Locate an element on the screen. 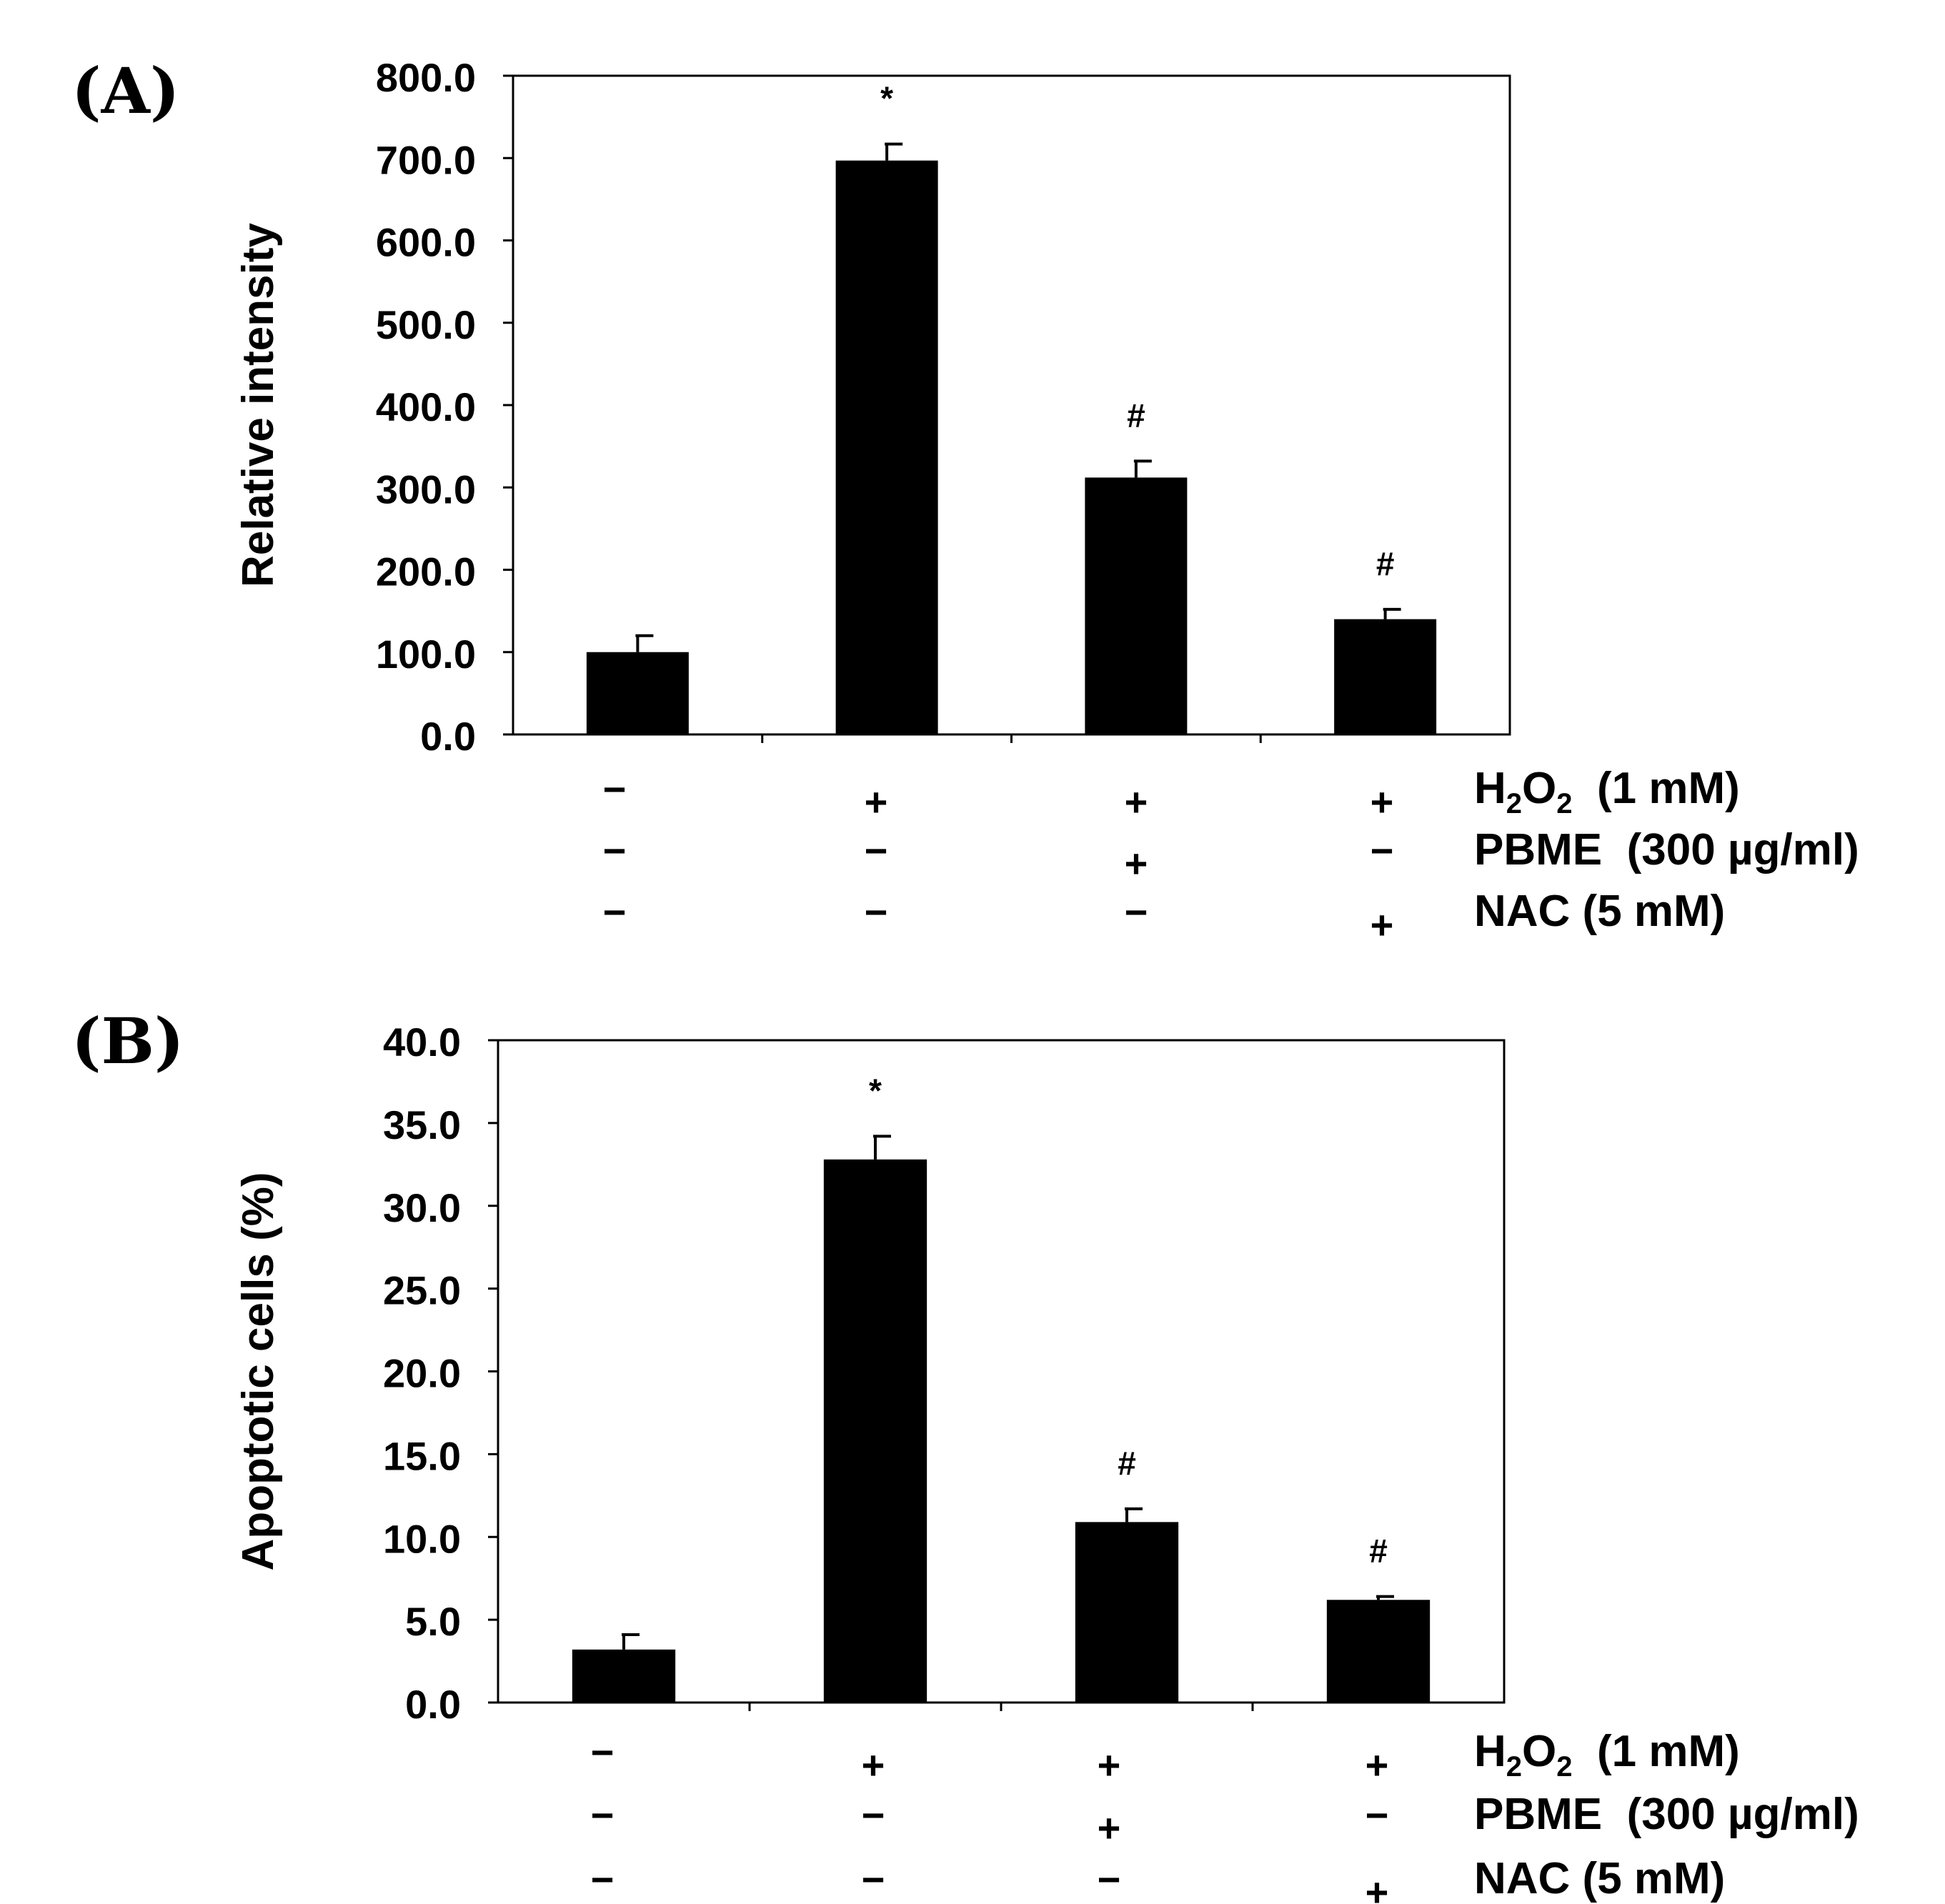 This screenshot has width=1945, height=1904. y-tick-label: 700.0 is located at coordinates (426, 159).